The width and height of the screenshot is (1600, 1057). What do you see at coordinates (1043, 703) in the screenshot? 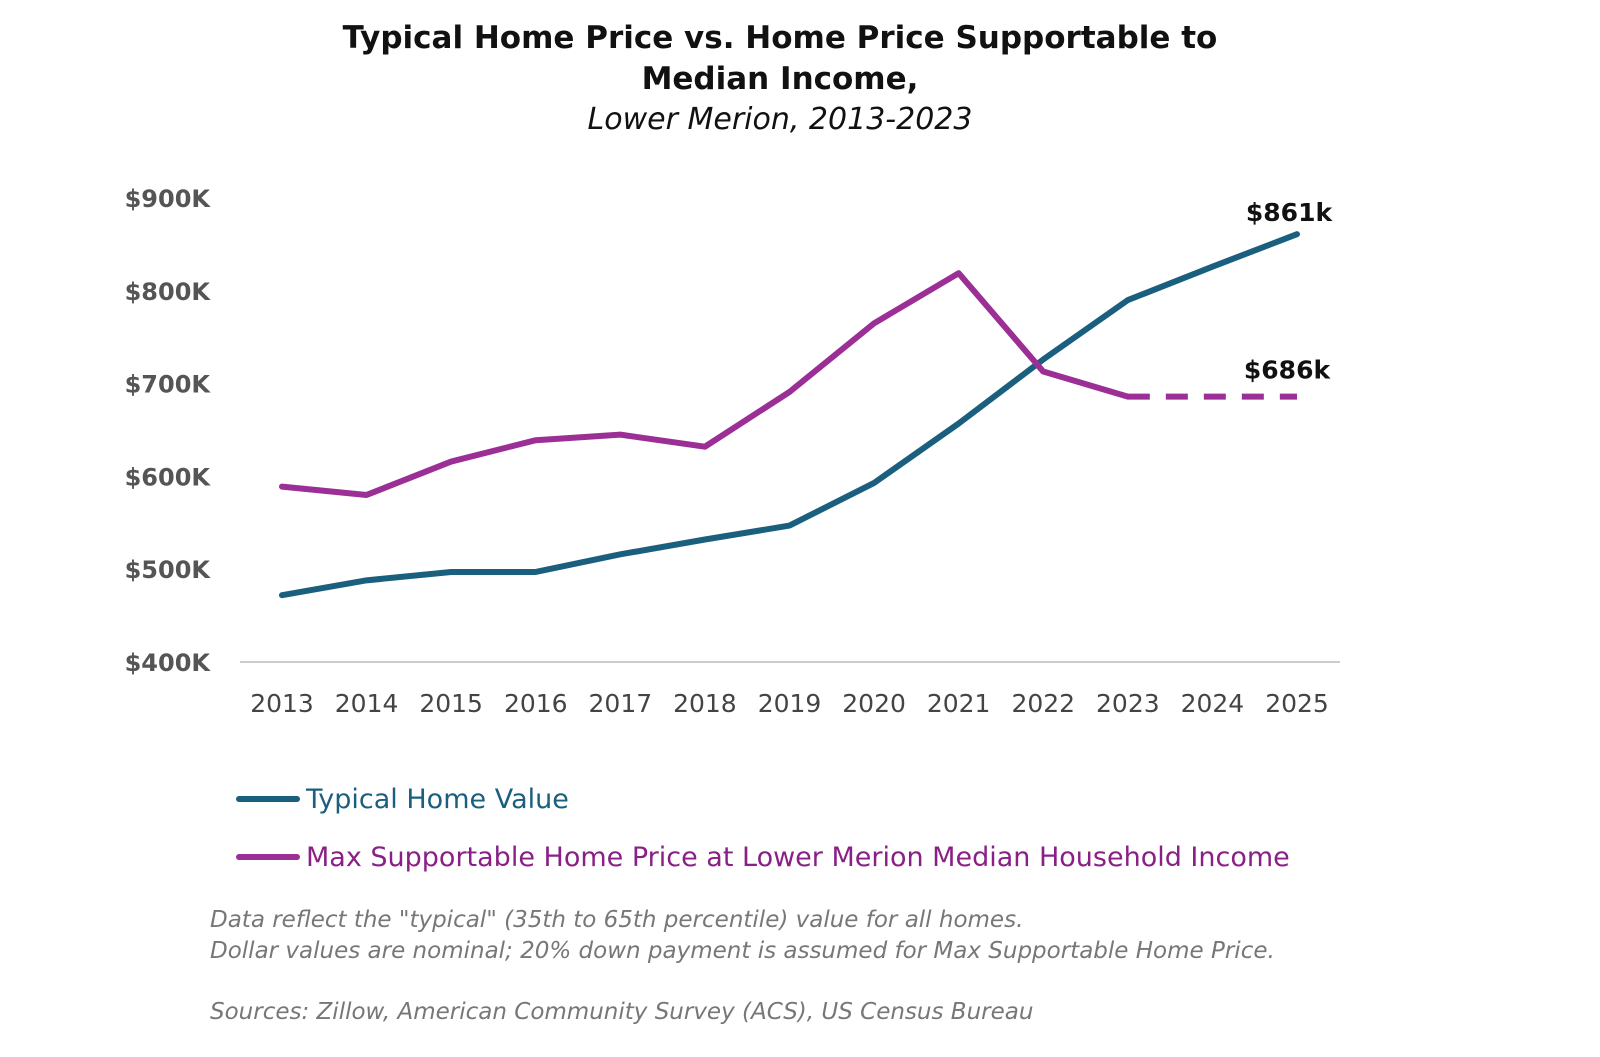
I see `x-tick-label: 2022` at bounding box center [1043, 703].